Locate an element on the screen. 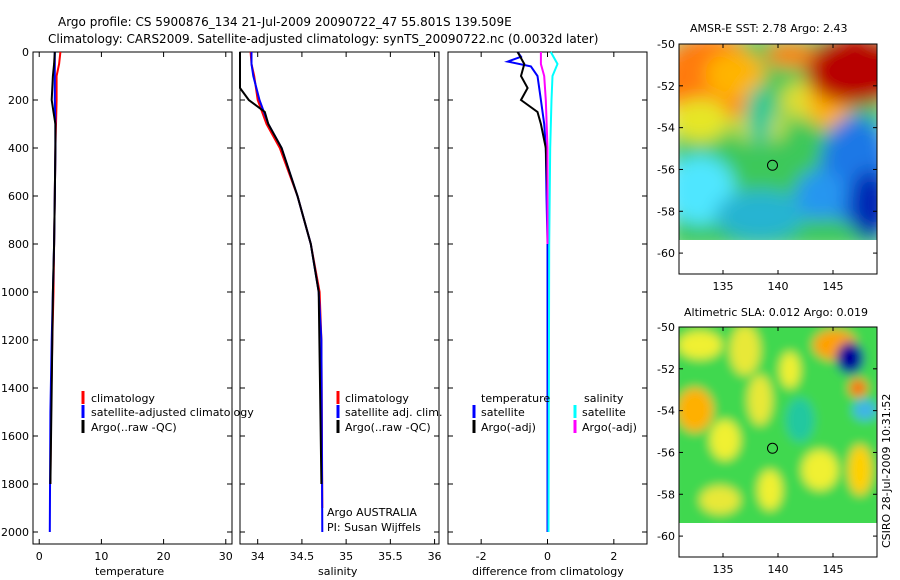 The height and width of the screenshot is (580, 900). argo-position-marker-sst is located at coordinates (772, 165).